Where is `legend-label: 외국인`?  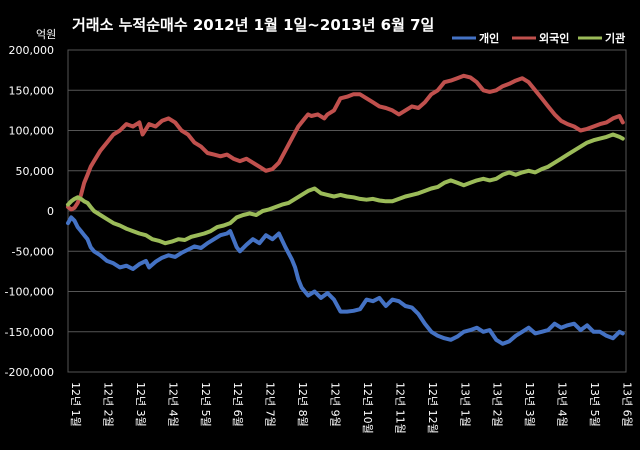 legend-label: 외국인 is located at coordinates (554, 38).